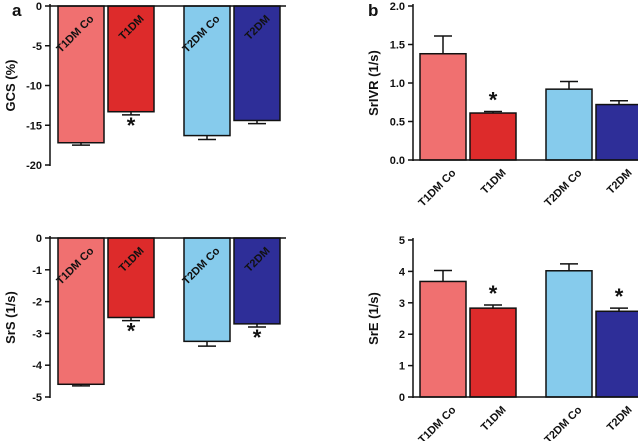 The image size is (638, 441). I want to click on y-tick-label: 3, so click(402, 304).